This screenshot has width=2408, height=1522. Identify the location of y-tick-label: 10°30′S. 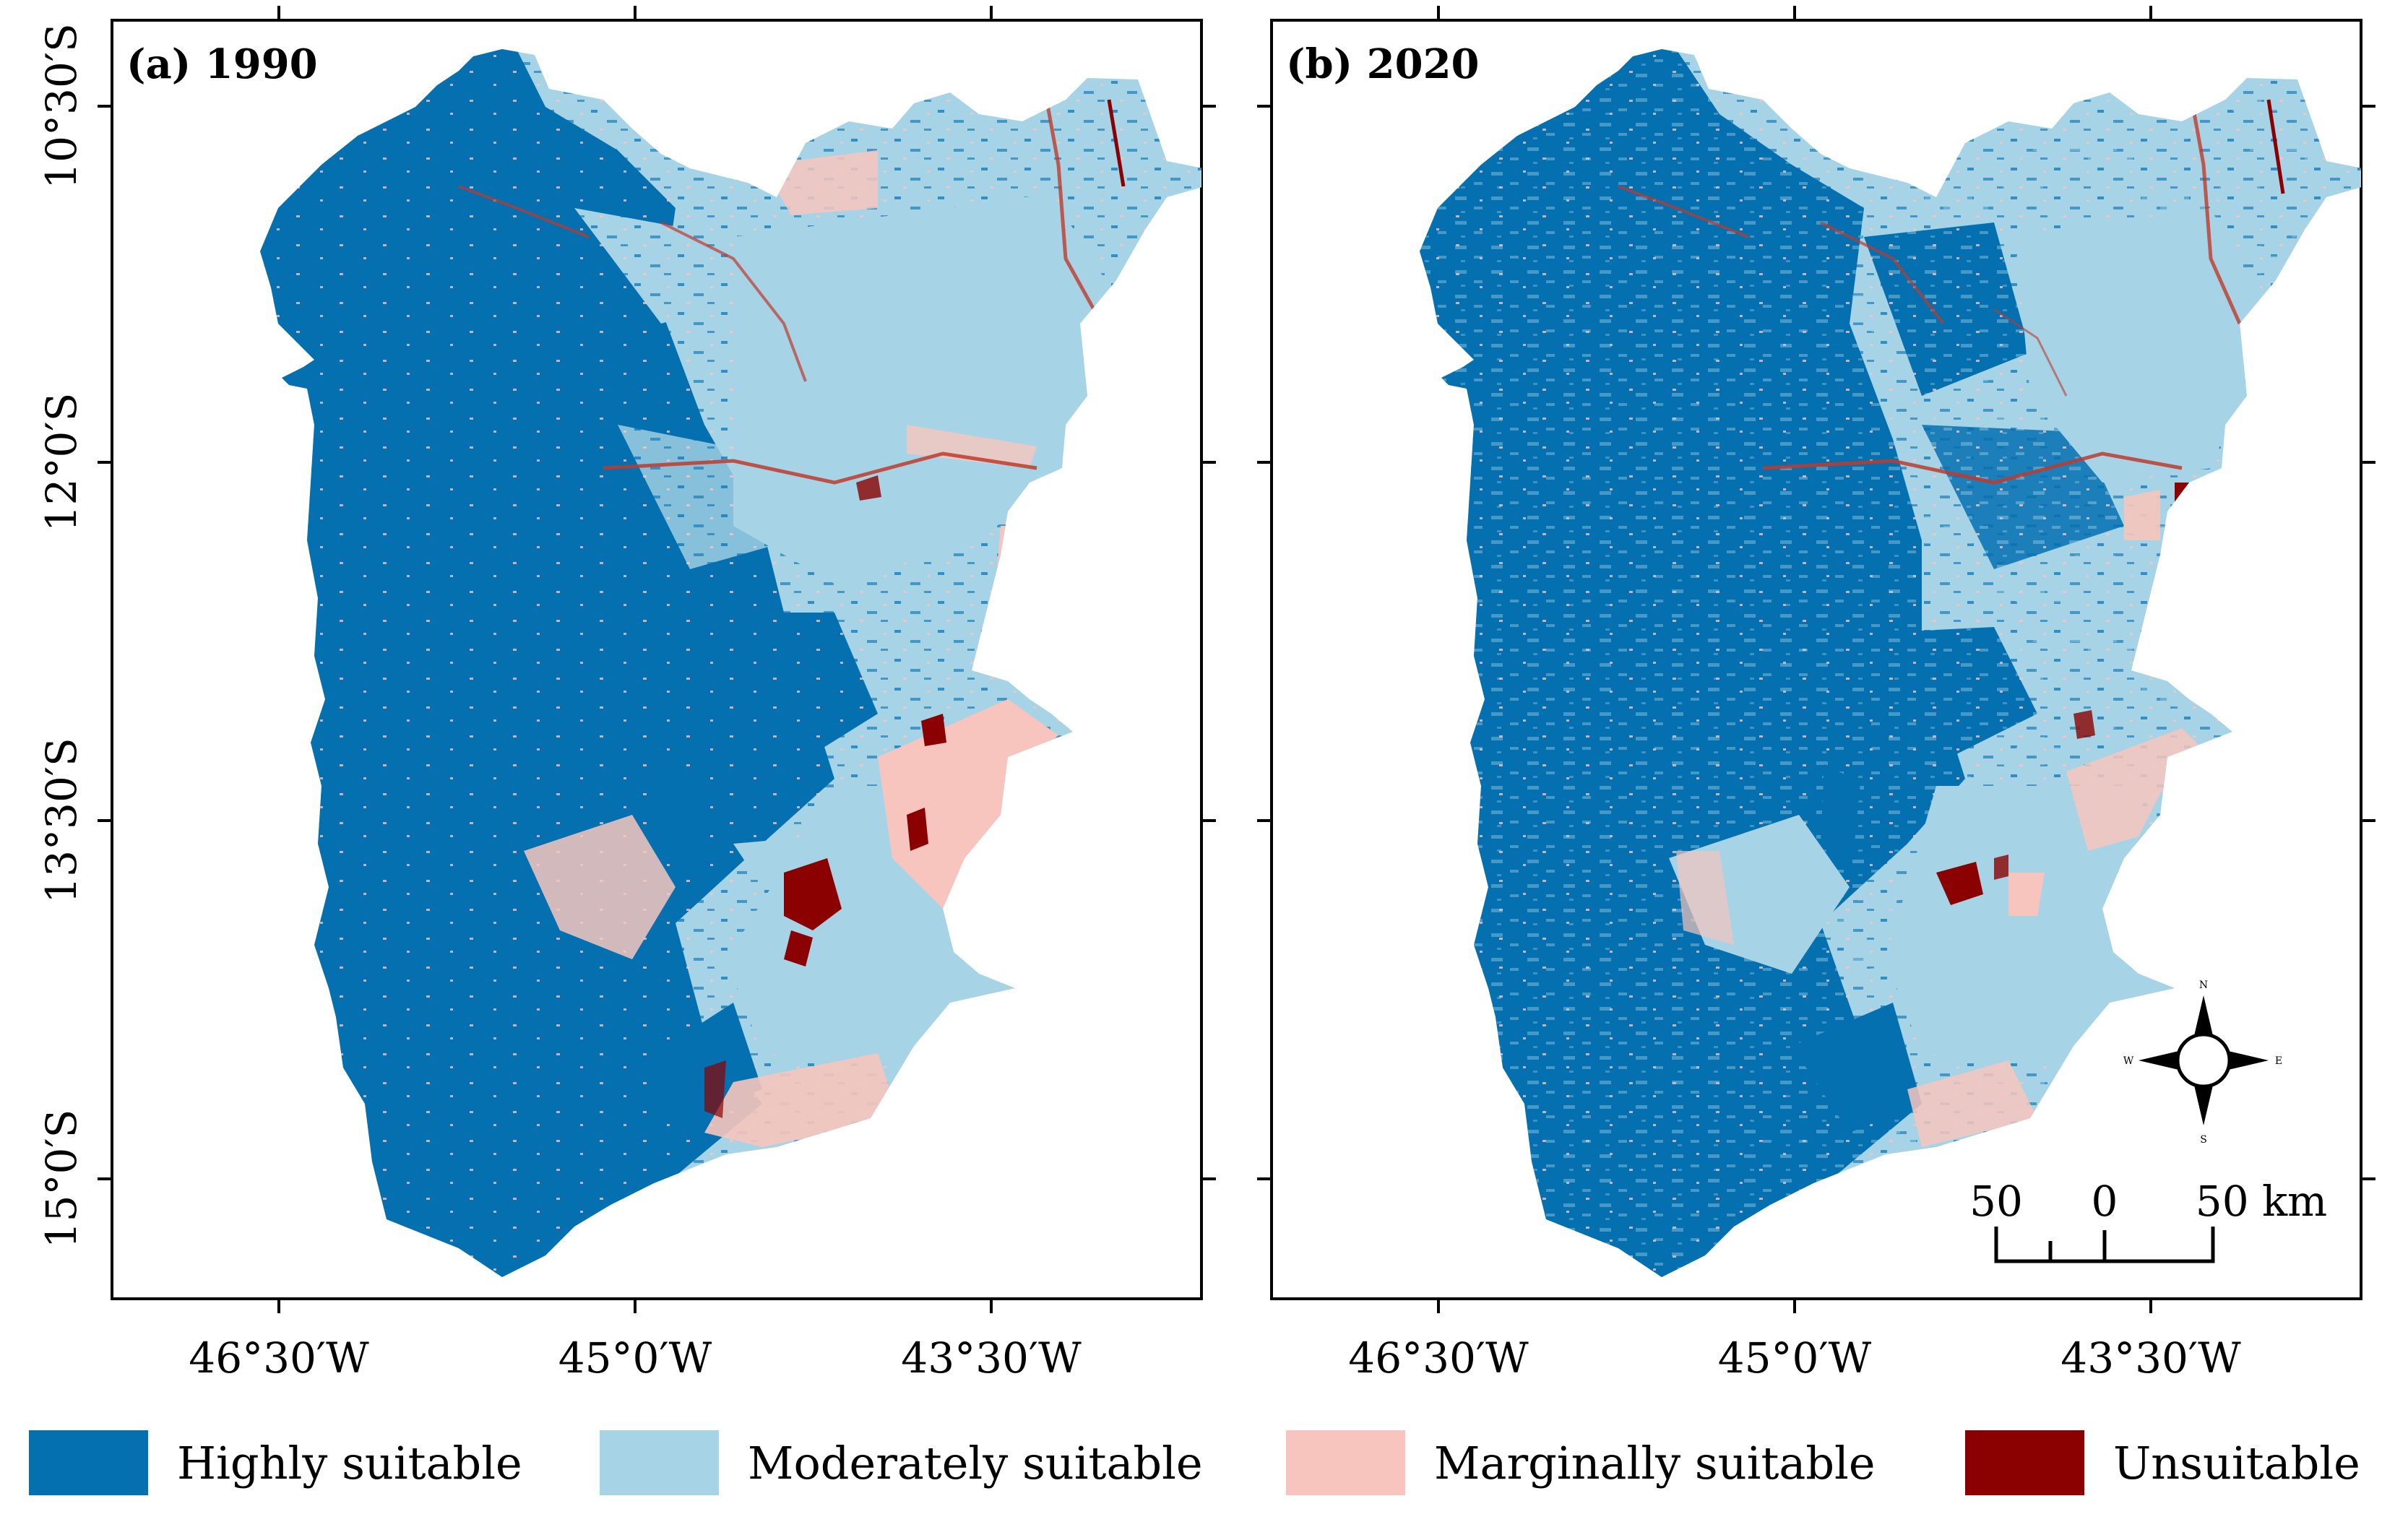
(61, 106).